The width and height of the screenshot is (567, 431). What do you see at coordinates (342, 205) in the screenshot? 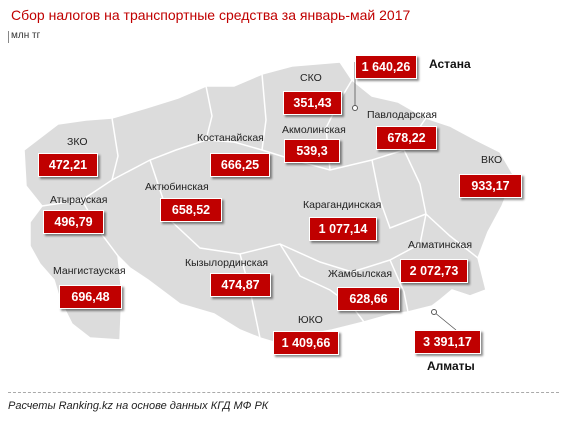
I see `region-label-karaganda: Карагандинская` at bounding box center [342, 205].